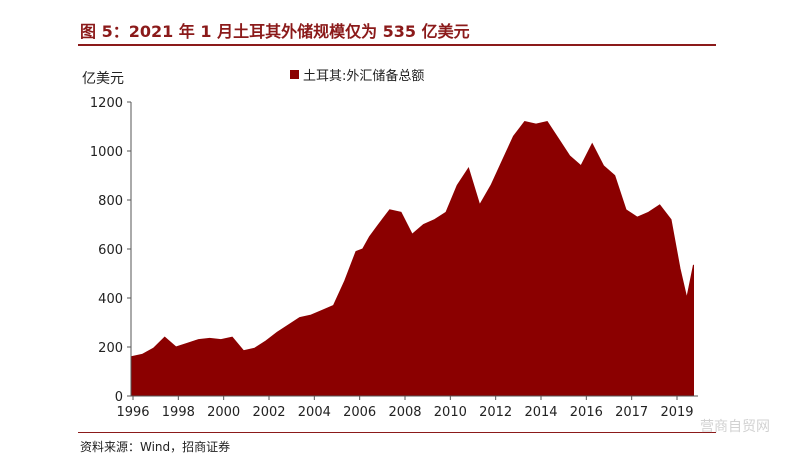 This screenshot has height=463, width=794. What do you see at coordinates (268, 412) in the screenshot?
I see `x-tick-label: 2002` at bounding box center [268, 412].